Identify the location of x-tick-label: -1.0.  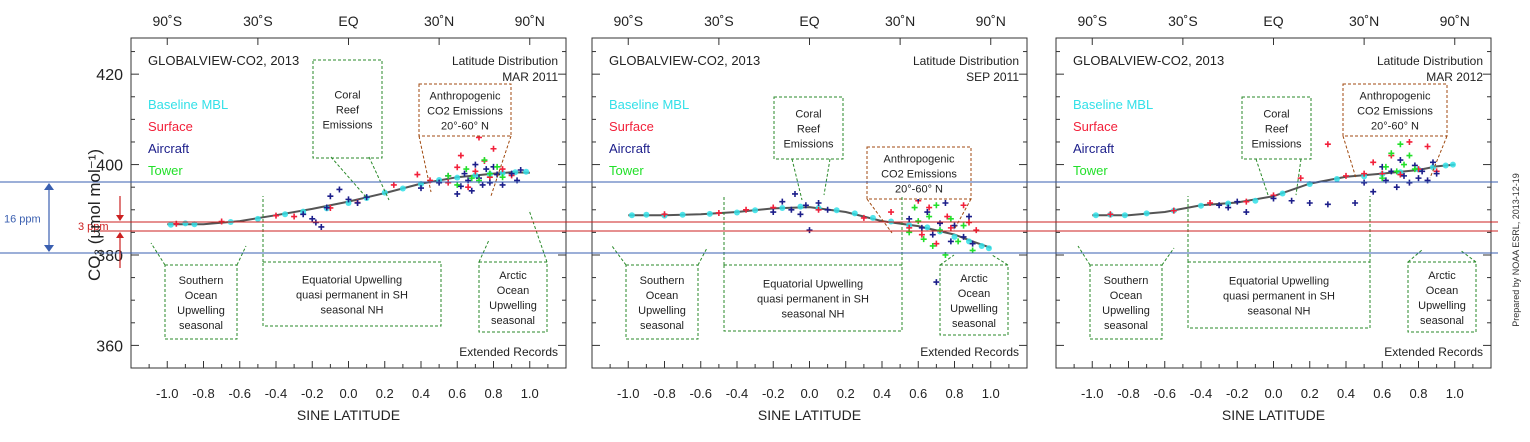
(167, 393).